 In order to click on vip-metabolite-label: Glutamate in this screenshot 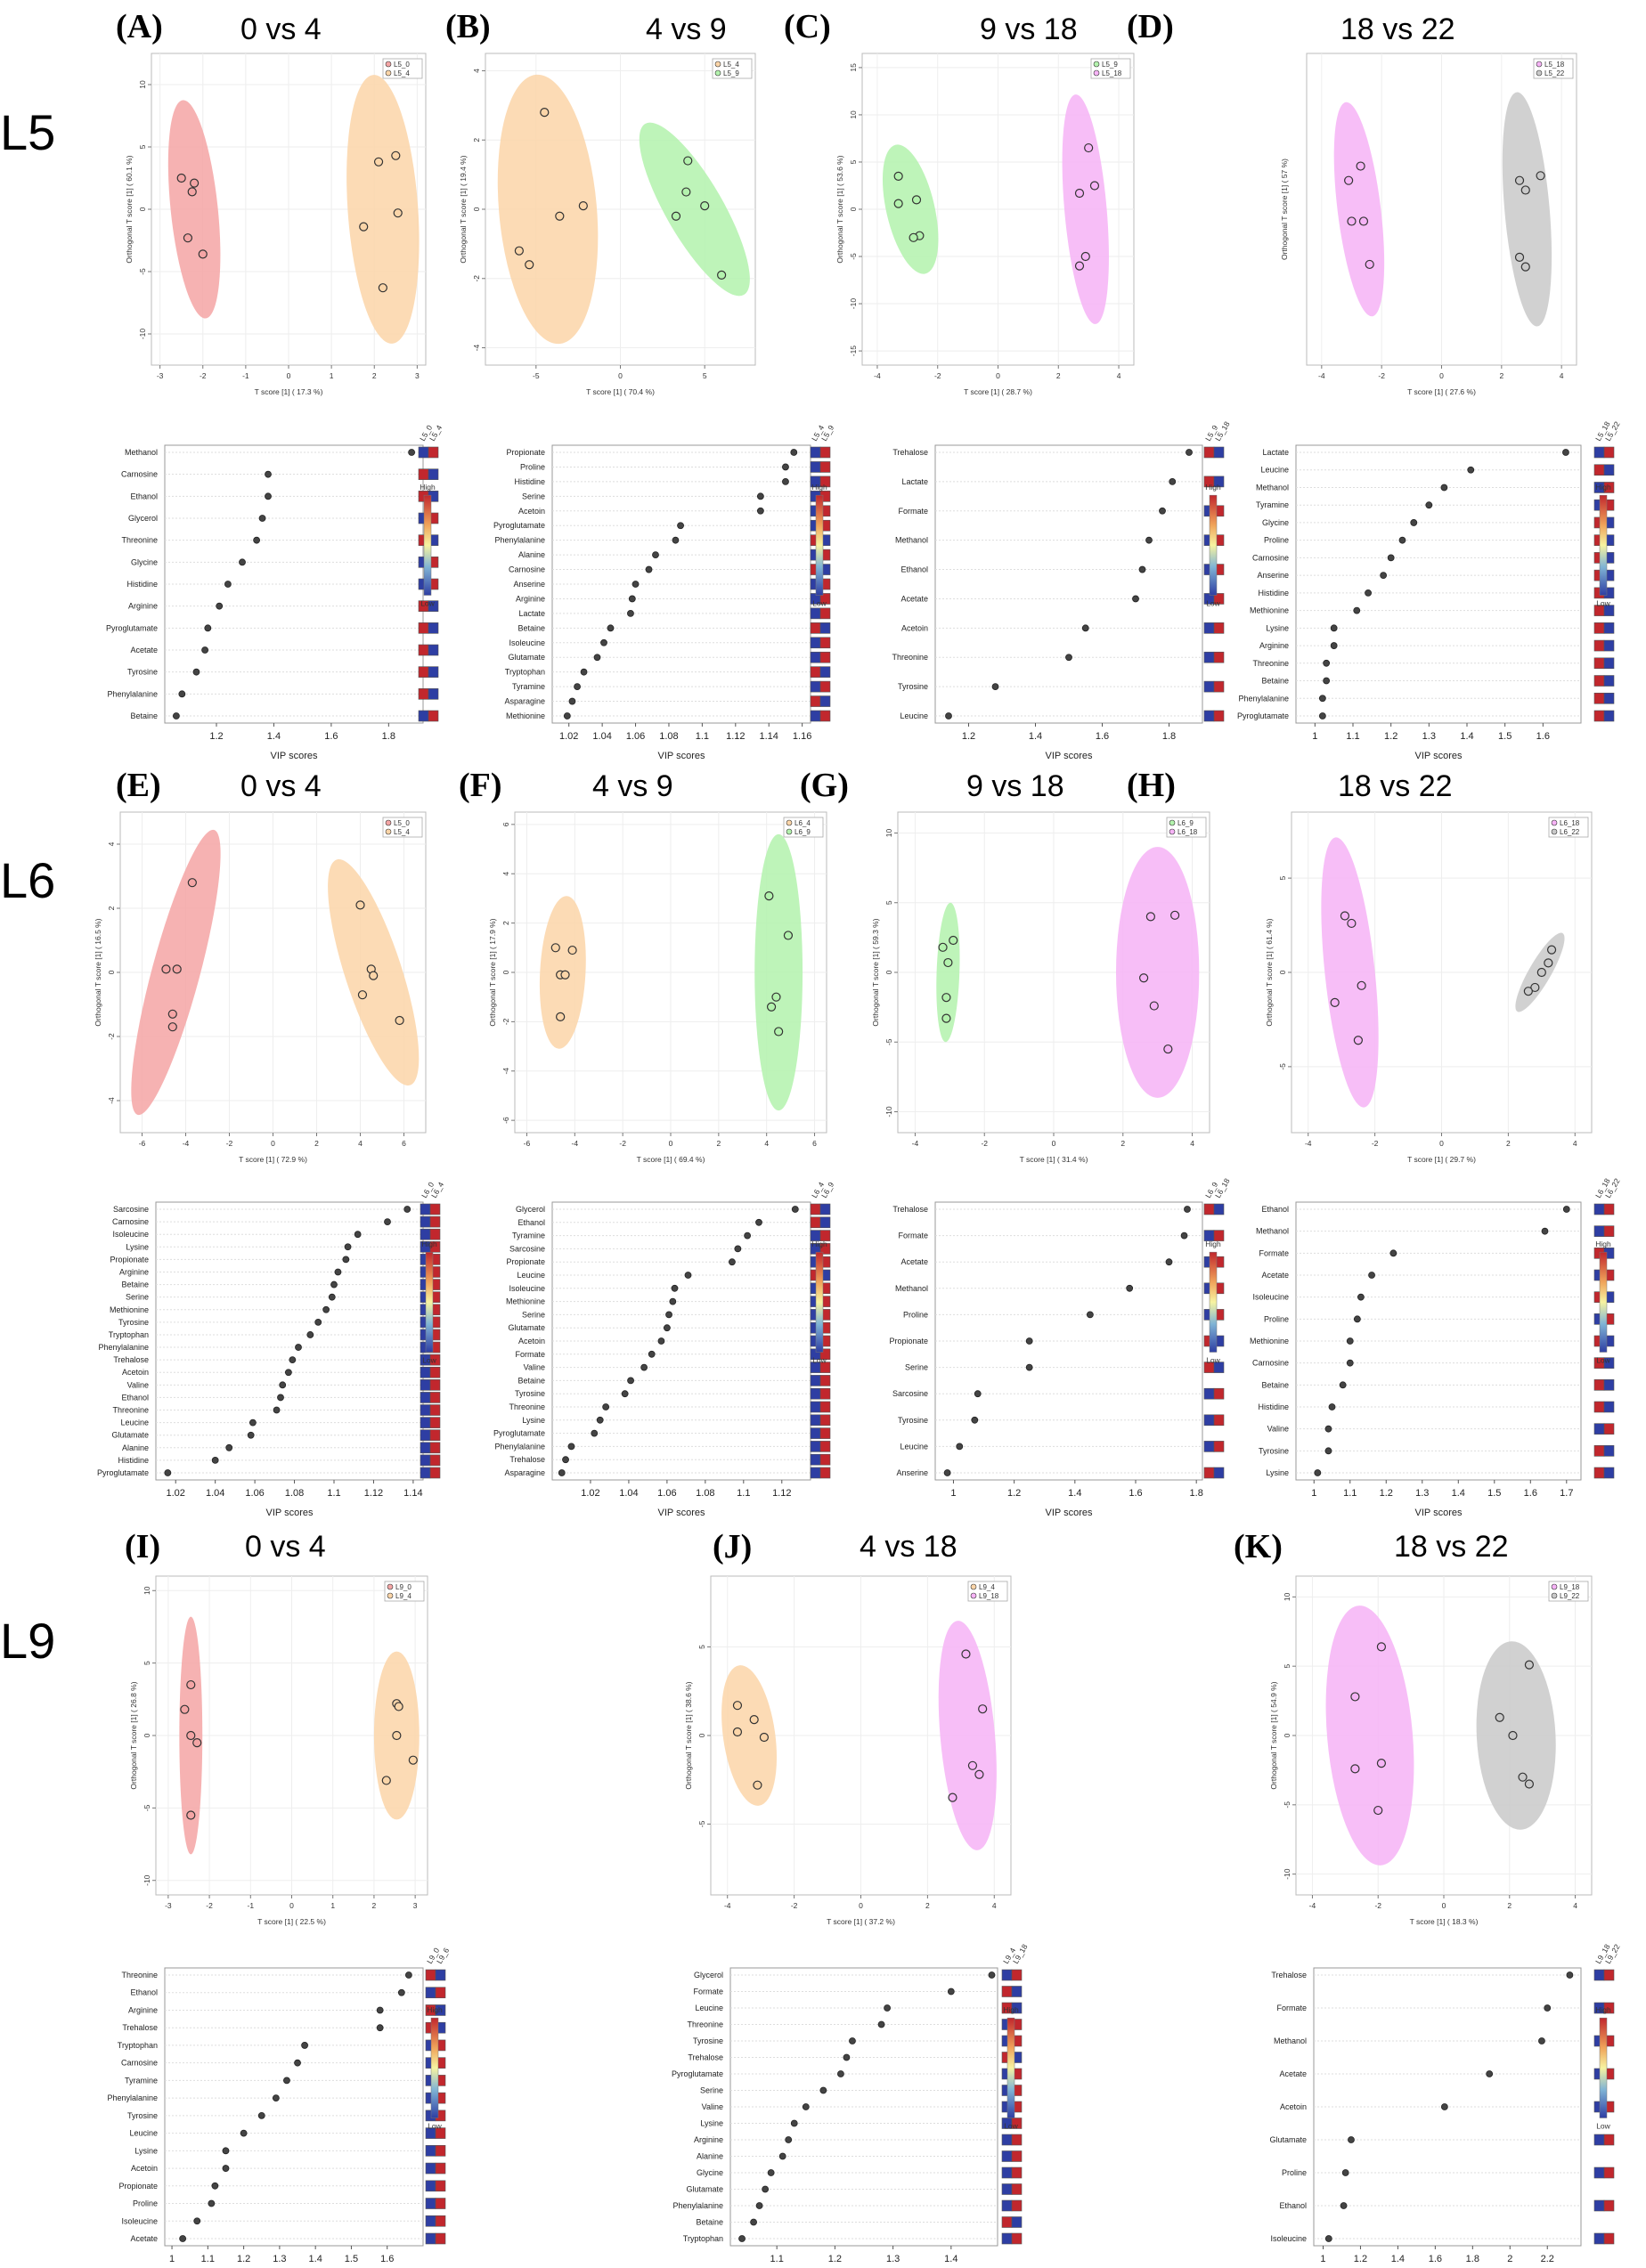, I will do `click(130, 1435)`.